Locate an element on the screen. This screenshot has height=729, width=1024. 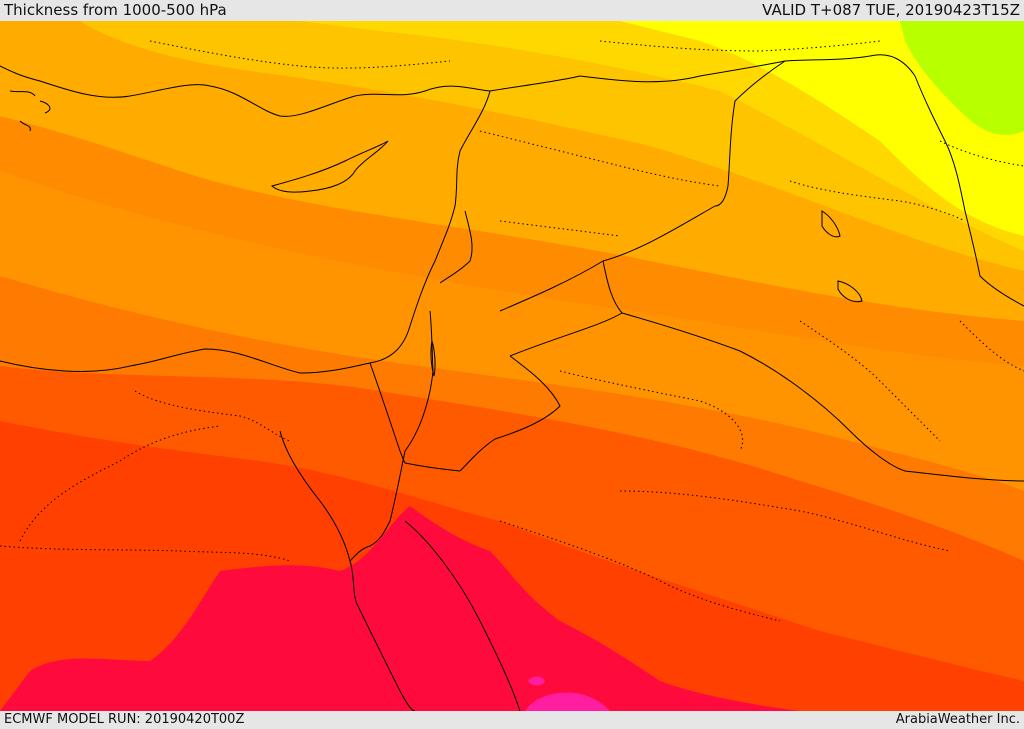
valid-time: VALID T+087 TUE, 20190423T15Z is located at coordinates (891, 10).